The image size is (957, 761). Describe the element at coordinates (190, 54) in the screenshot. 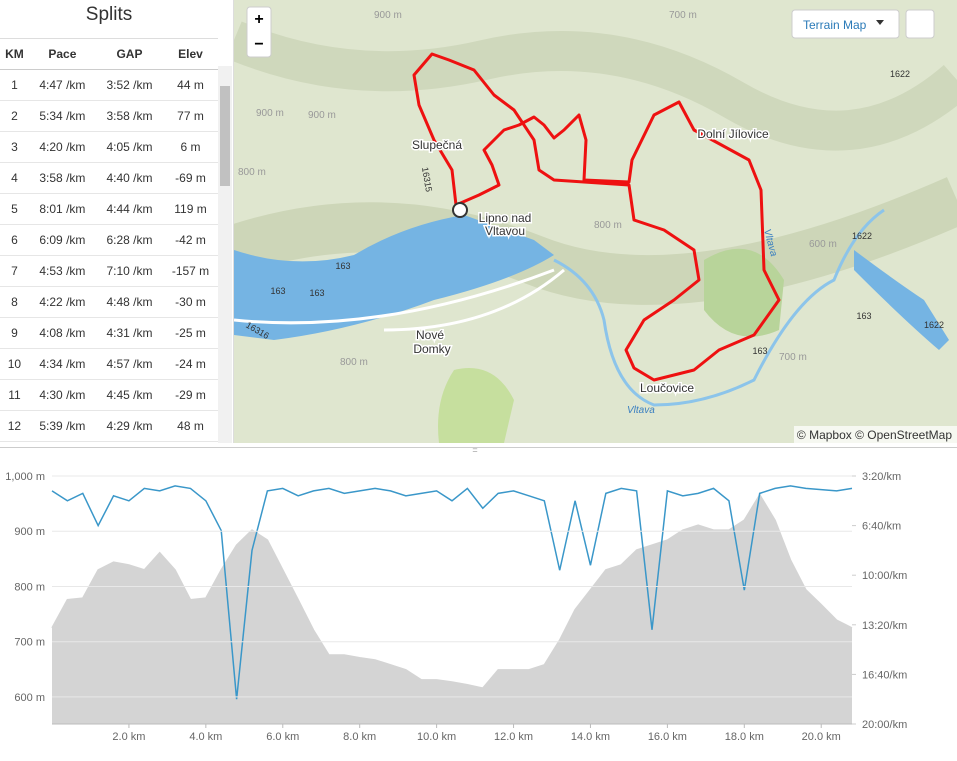

I see `column-header: Elev` at that location.